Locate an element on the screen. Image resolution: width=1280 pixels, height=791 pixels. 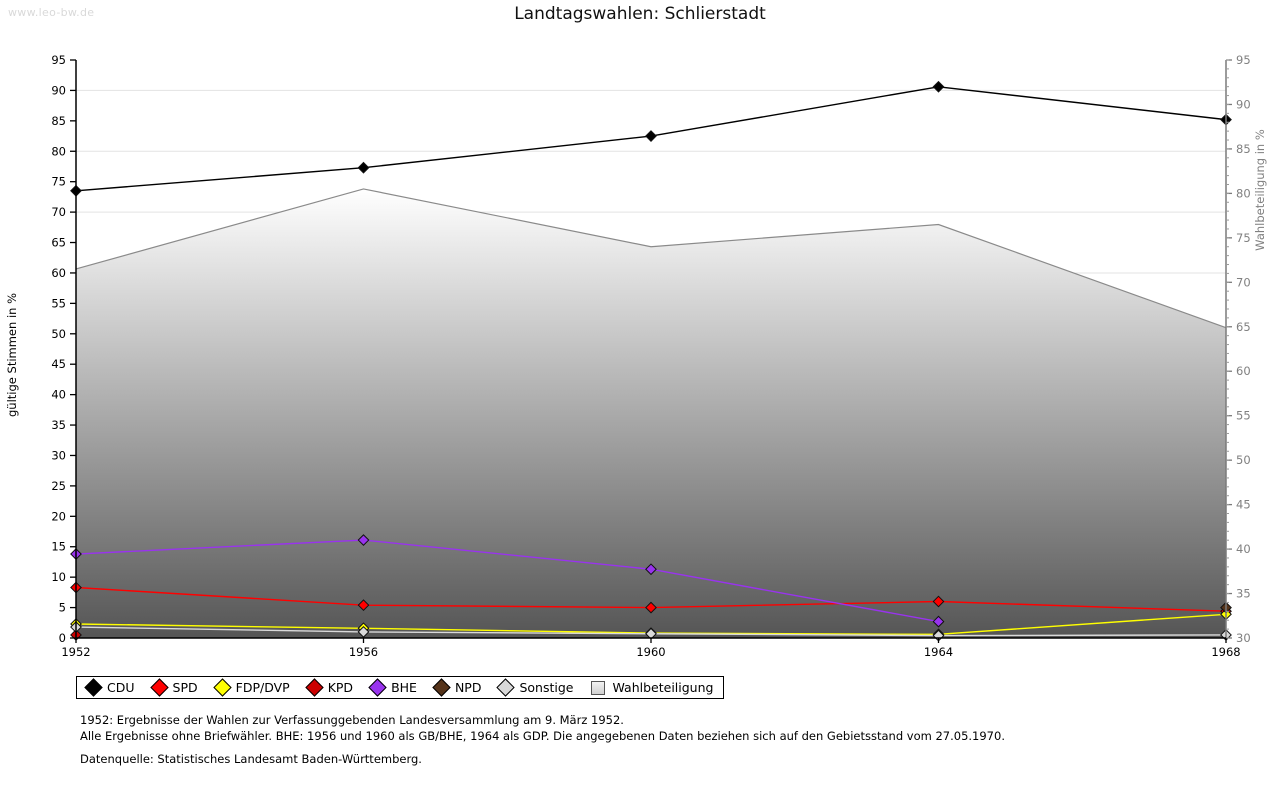
legend-label: BHE is located at coordinates (404, 687).